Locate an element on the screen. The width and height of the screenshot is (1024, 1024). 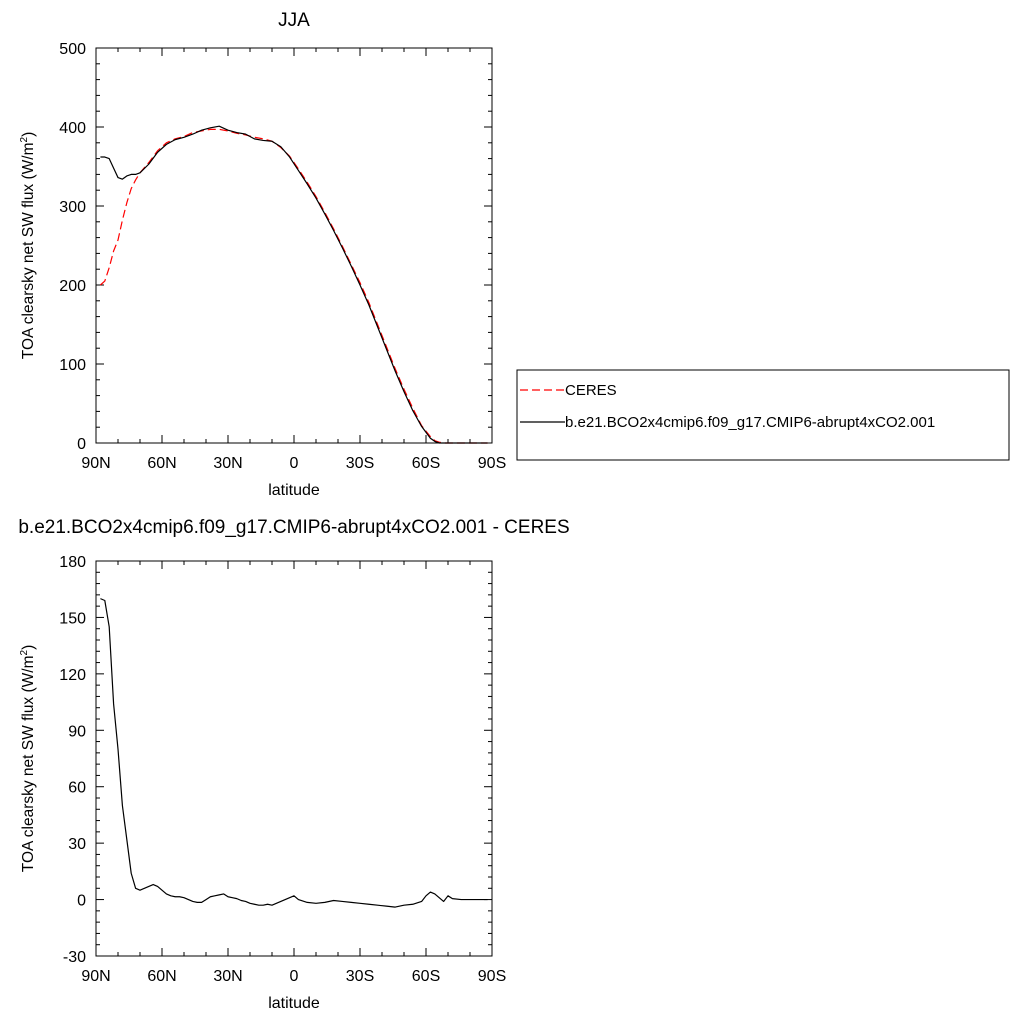
y-tick-label: 60 is located at coordinates (77, 788).